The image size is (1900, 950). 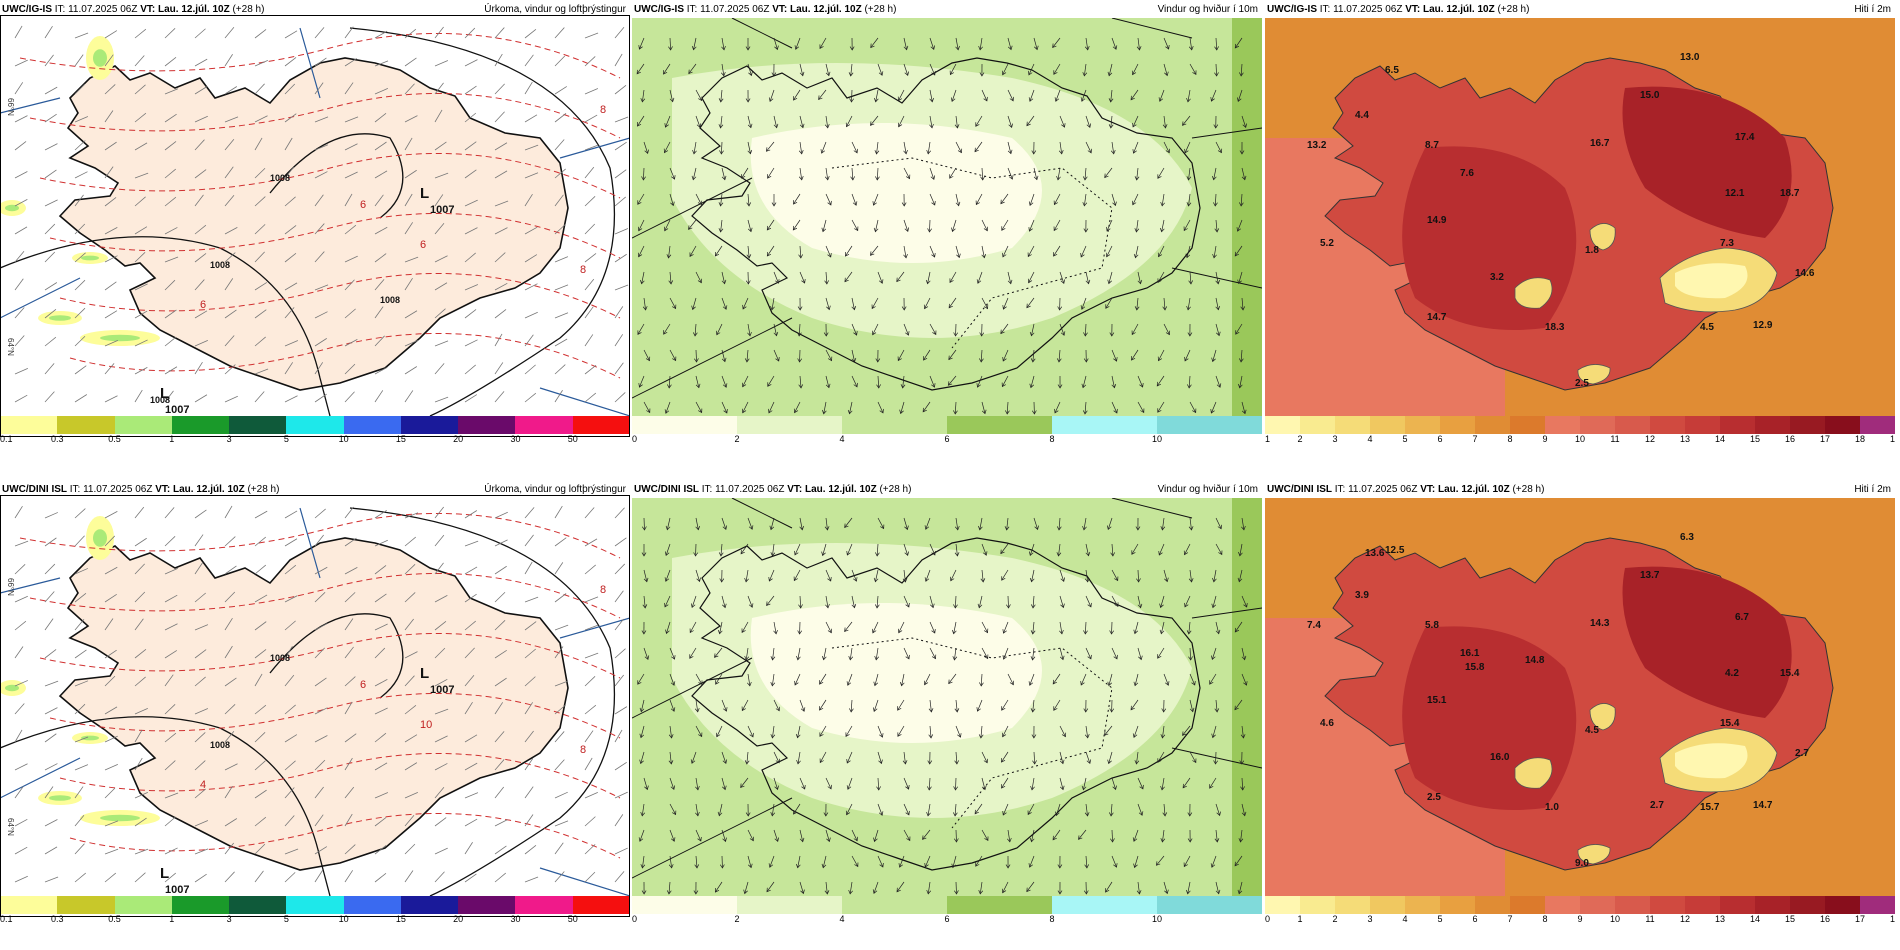 I want to click on temperature-value: 7.4, so click(x=1314, y=625).